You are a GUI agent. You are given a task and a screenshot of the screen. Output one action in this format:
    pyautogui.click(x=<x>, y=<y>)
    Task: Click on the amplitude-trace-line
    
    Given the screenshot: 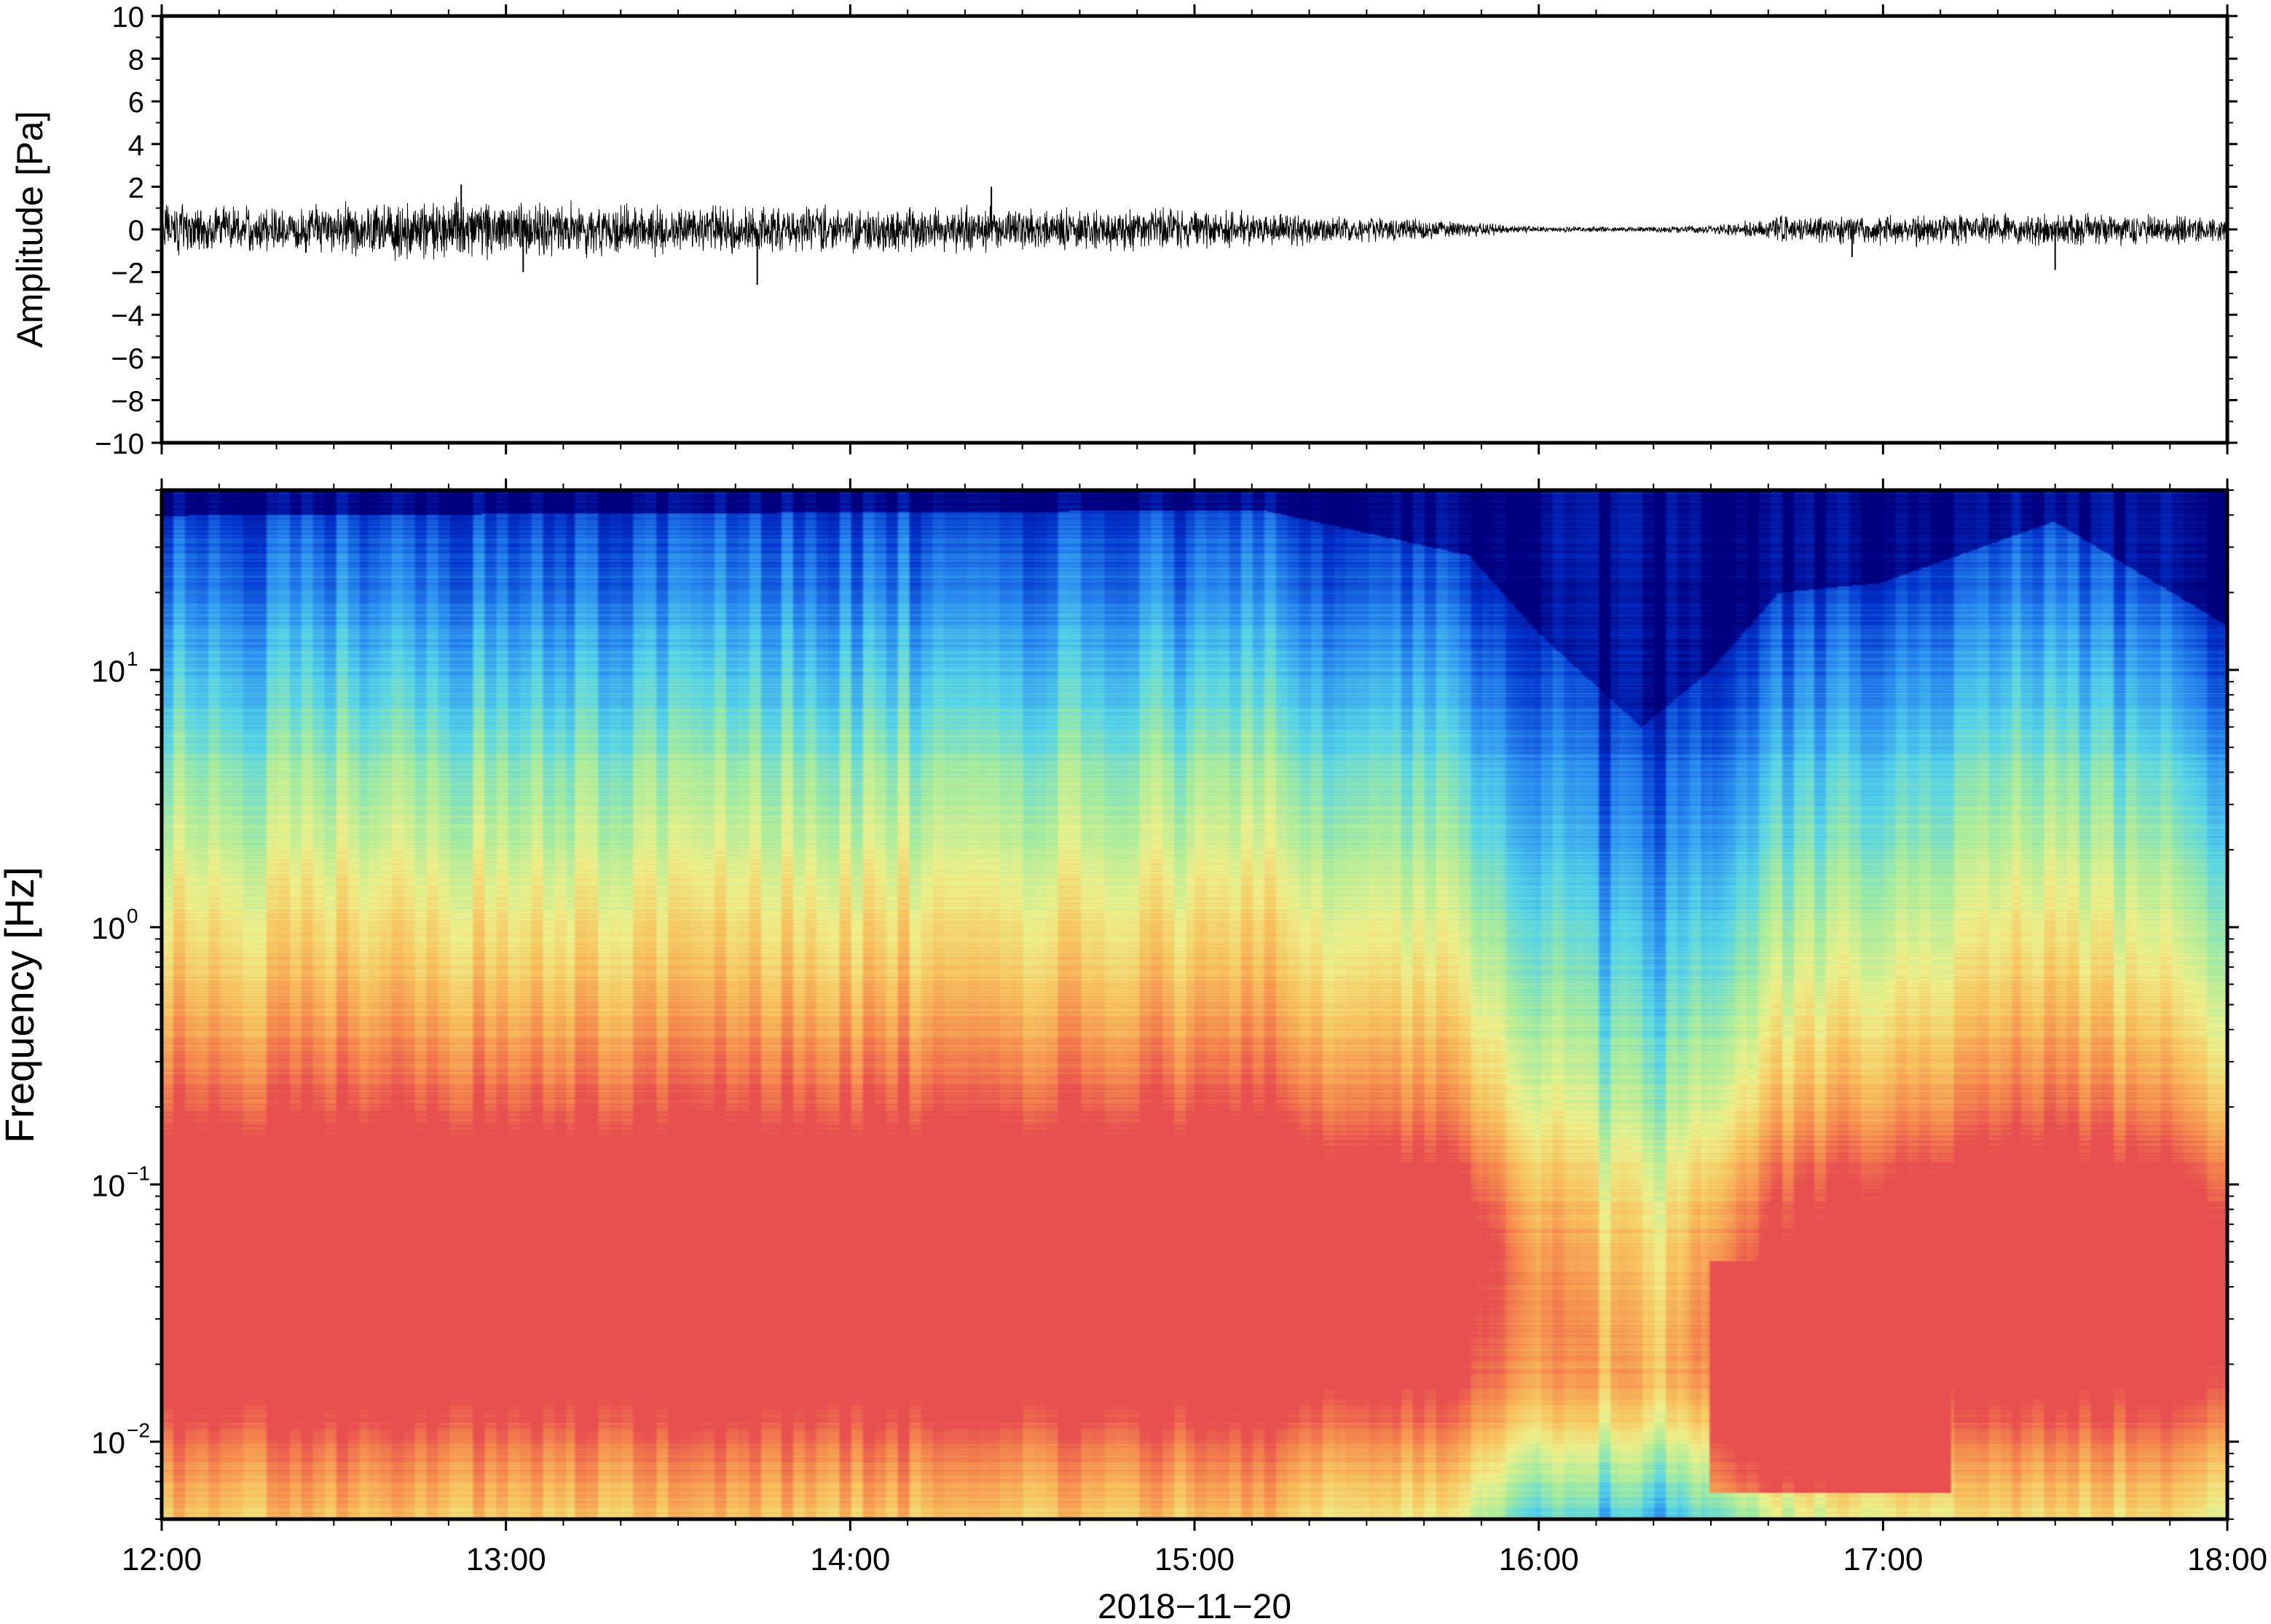 What is the action you would take?
    pyautogui.click(x=1194, y=229)
    